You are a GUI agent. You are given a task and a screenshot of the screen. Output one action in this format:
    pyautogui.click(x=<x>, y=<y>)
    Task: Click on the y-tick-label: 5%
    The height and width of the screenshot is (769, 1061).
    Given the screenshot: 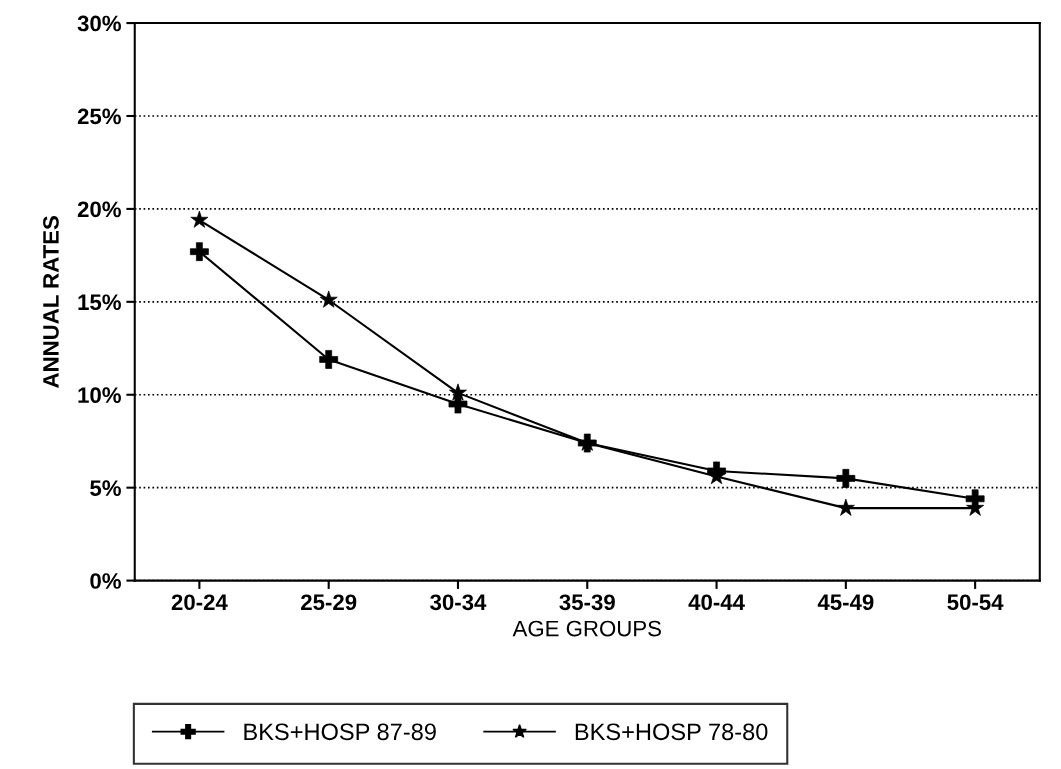 What is the action you would take?
    pyautogui.click(x=105, y=488)
    